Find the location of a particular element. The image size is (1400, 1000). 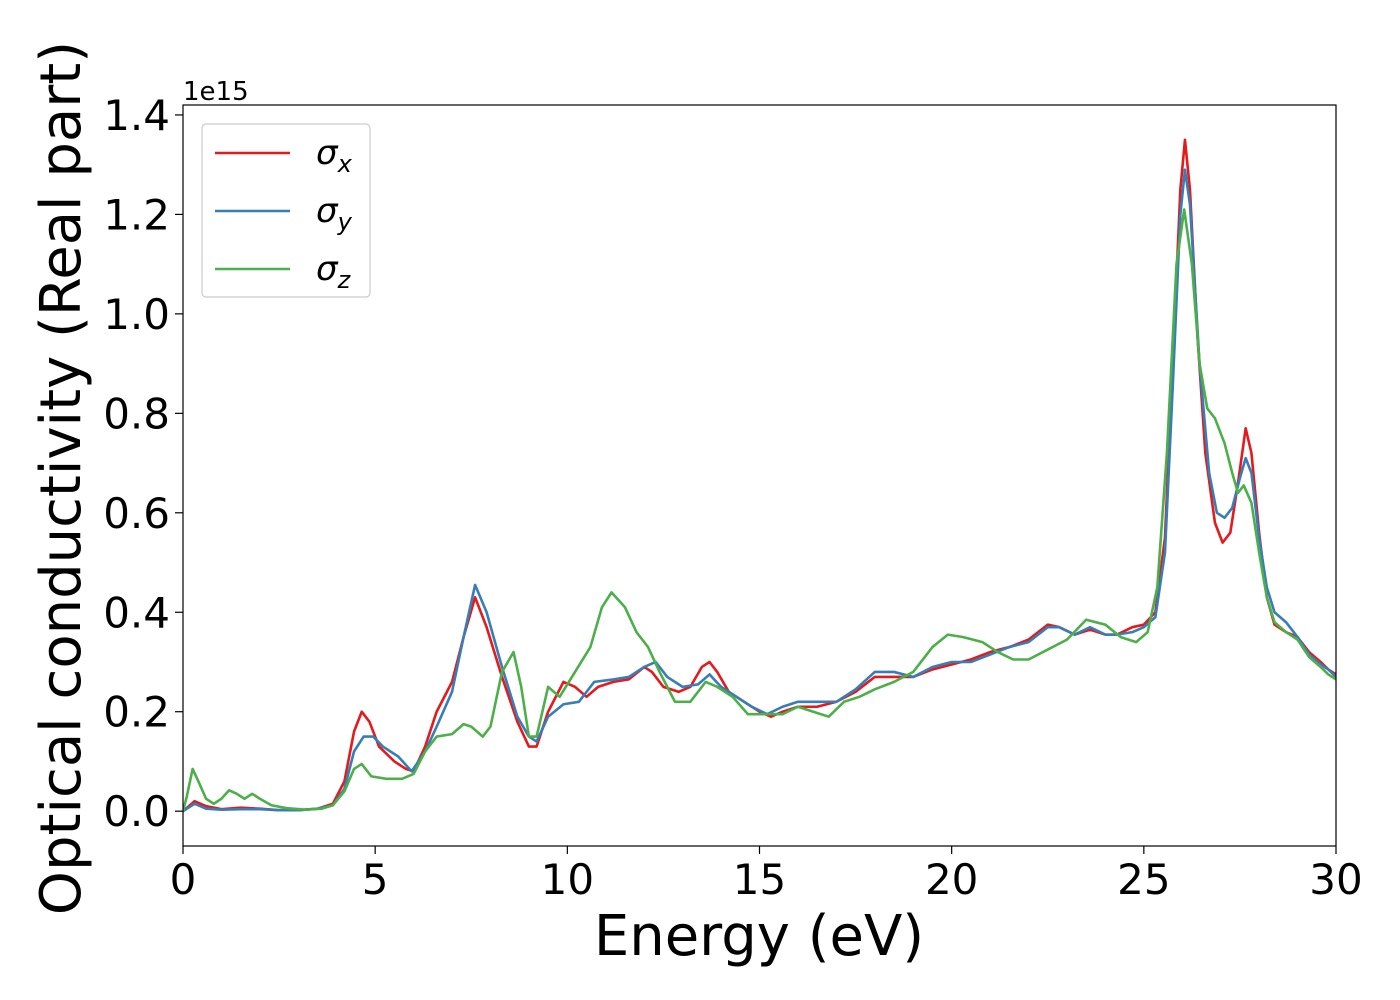

y-tick-label: 0.4 is located at coordinates (136, 612).